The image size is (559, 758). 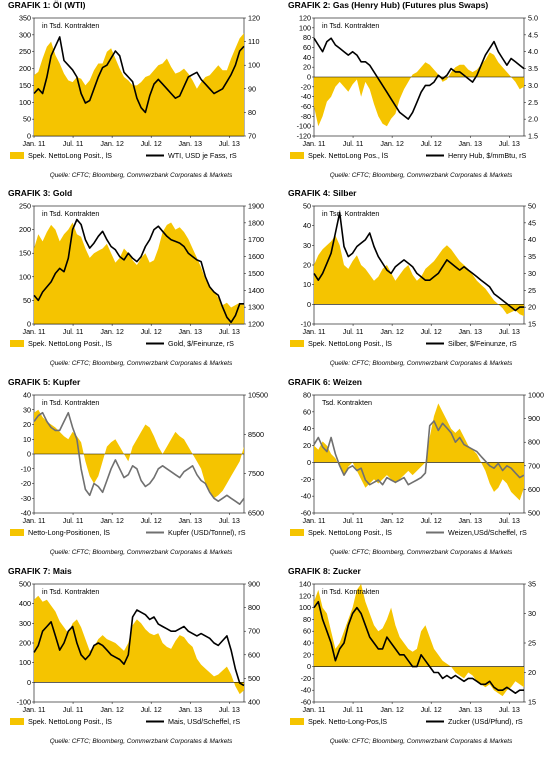 I want to click on y-tick-label-right: 10500, so click(x=258, y=395).